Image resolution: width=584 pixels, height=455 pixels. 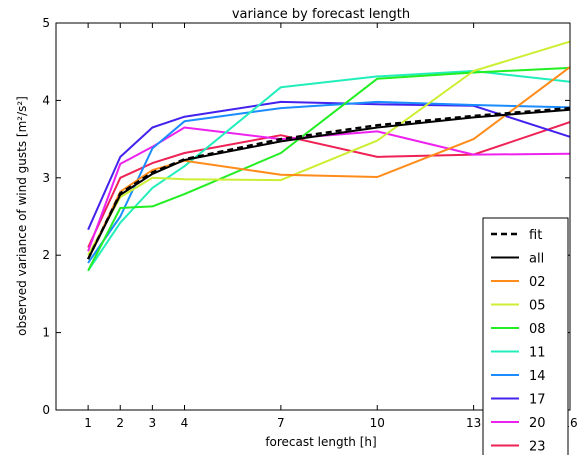 What do you see at coordinates (320, 442) in the screenshot?
I see `x-axis-label: forecast length [h]` at bounding box center [320, 442].